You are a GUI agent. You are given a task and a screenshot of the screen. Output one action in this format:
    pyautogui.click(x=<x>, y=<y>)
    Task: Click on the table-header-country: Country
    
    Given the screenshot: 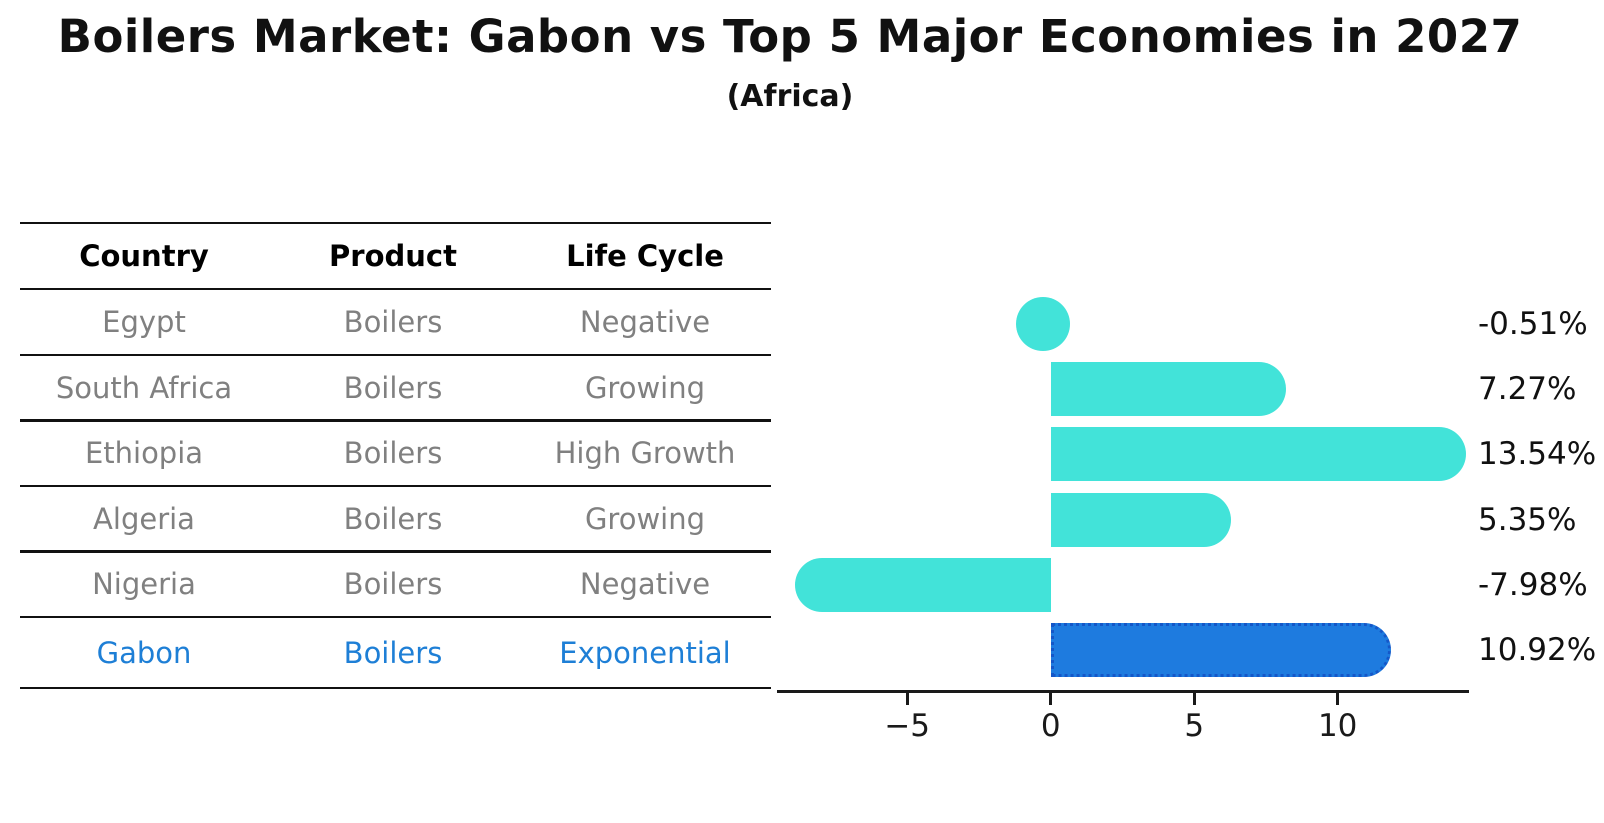 What is the action you would take?
    pyautogui.click(x=144, y=256)
    